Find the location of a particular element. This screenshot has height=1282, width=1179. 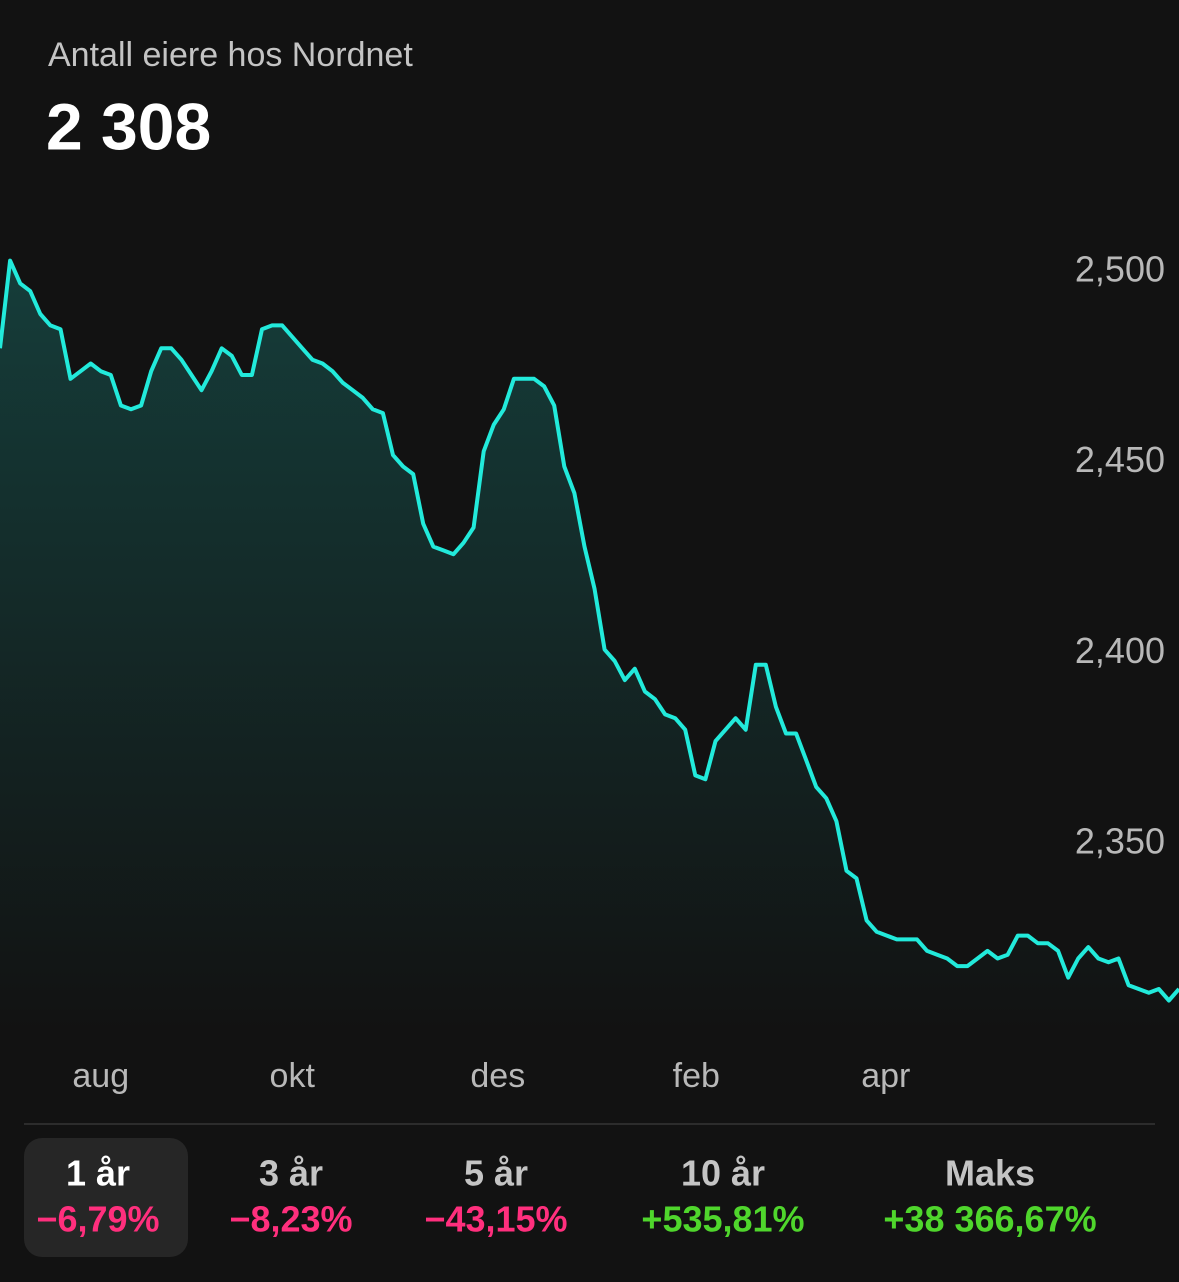

y-tick-label: 2,400 is located at coordinates (1120, 650).